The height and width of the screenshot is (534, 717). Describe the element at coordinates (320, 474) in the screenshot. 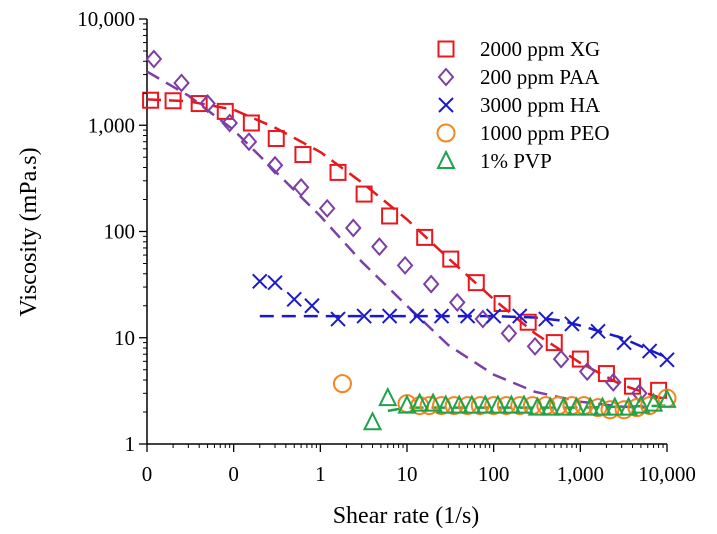

I see `x-tick-label: 1` at that location.